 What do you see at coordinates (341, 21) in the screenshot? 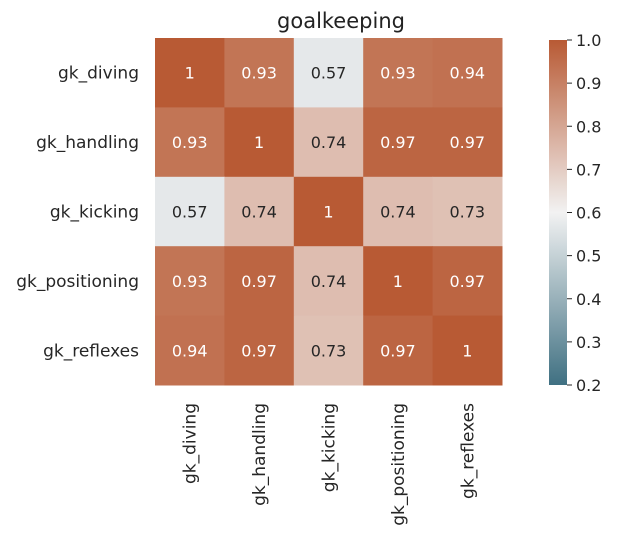
I see `chart-title: goalkeeping` at bounding box center [341, 21].